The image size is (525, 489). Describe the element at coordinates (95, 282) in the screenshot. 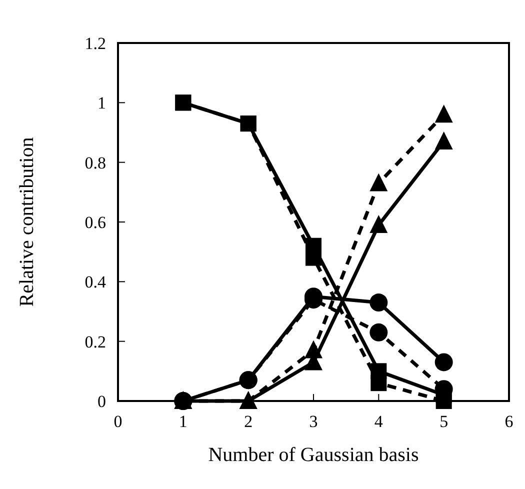

I see `y-tick-label: 0.4` at that location.